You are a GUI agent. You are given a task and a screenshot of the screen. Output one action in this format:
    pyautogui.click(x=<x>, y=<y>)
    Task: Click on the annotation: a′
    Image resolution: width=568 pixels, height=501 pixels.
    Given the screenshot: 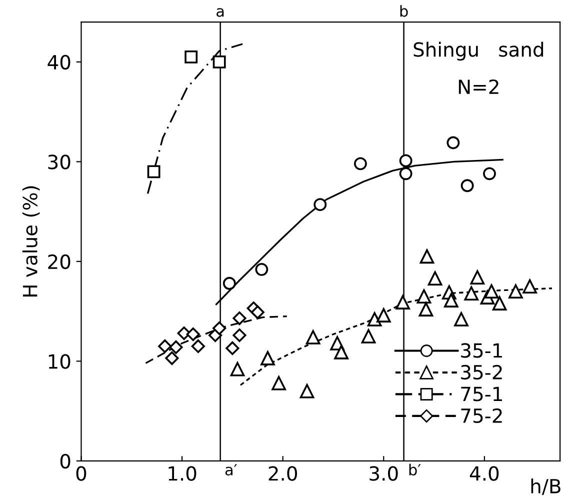 What is the action you would take?
    pyautogui.click(x=231, y=470)
    